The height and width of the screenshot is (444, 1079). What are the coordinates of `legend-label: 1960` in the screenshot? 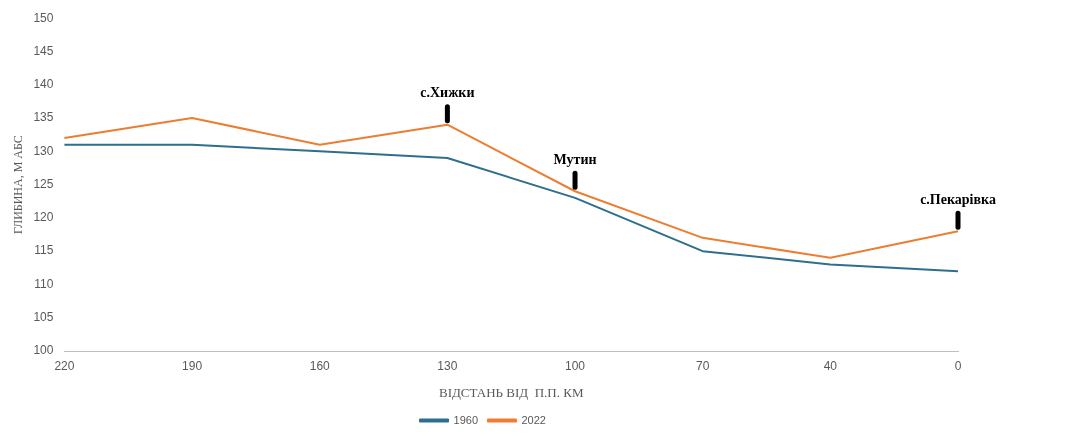 It's located at (466, 419).